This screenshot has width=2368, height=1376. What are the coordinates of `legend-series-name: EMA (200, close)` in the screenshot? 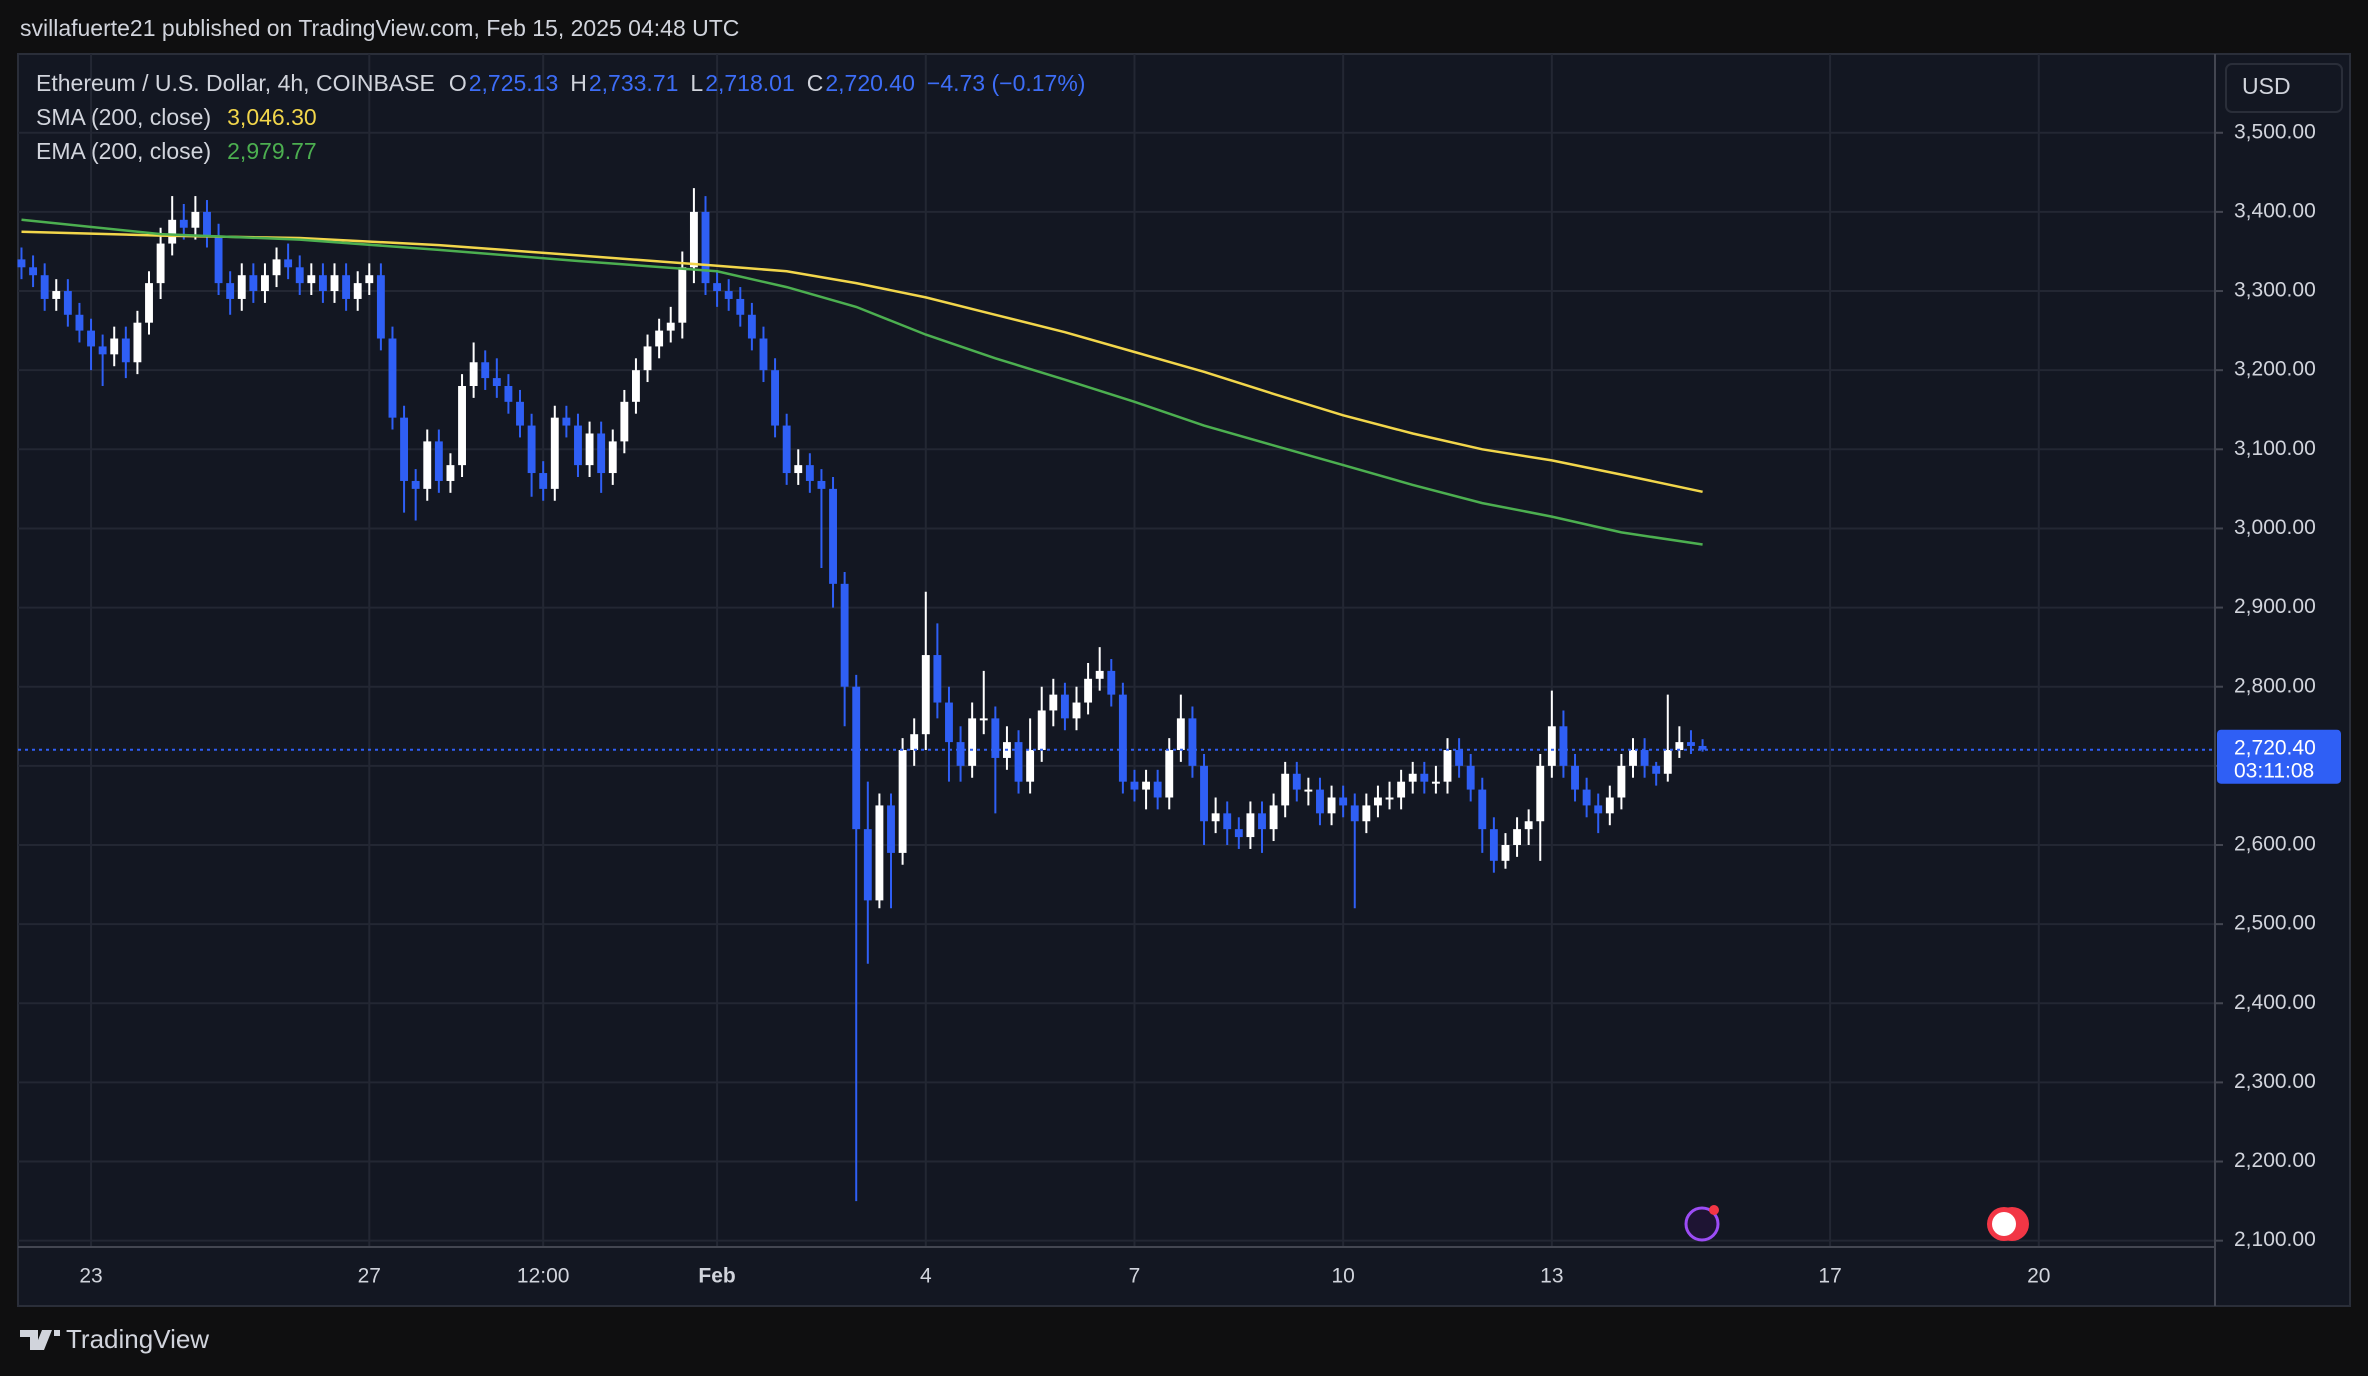 It's located at (123, 151).